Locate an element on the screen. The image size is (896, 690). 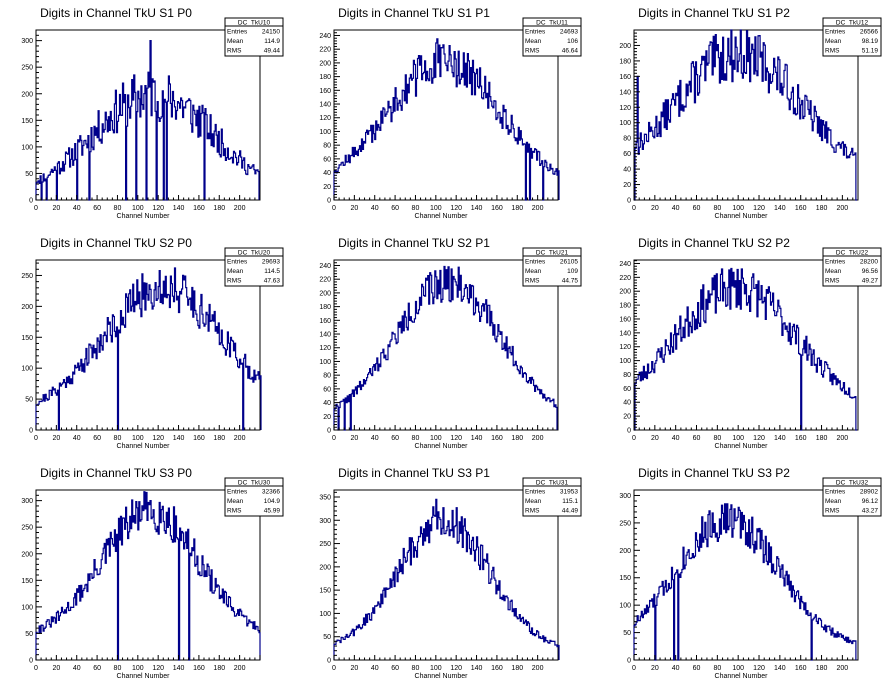
stats-rms-value: 51.19 is located at coordinates (870, 51).